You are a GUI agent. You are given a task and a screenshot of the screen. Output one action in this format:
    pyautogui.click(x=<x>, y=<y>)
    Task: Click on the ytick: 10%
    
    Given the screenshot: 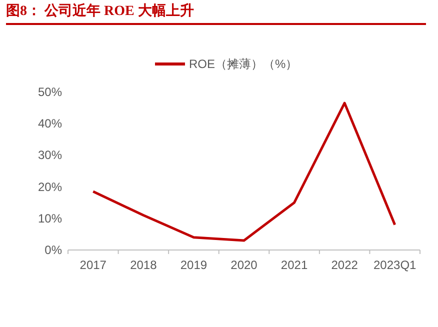 What is the action you would take?
    pyautogui.click(x=50, y=218)
    